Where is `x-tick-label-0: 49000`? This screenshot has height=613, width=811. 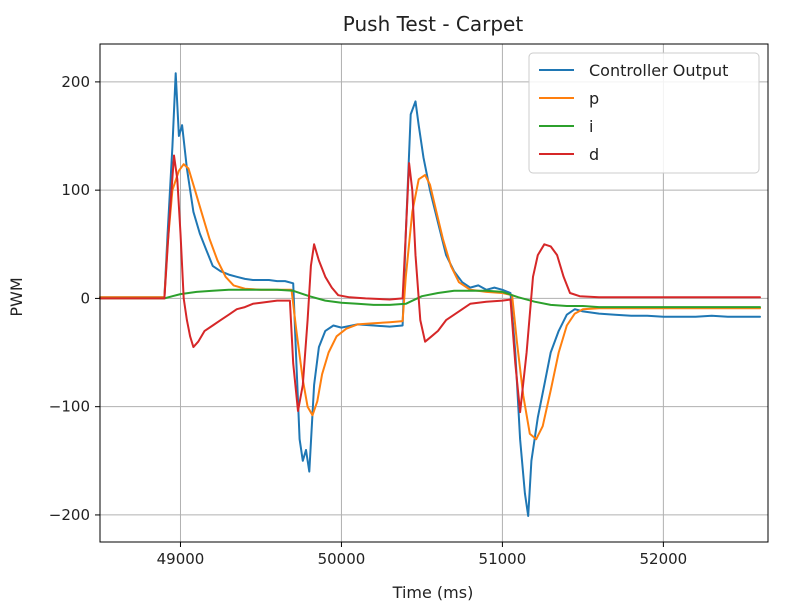 x-tick-label-0: 49000 is located at coordinates (181, 559).